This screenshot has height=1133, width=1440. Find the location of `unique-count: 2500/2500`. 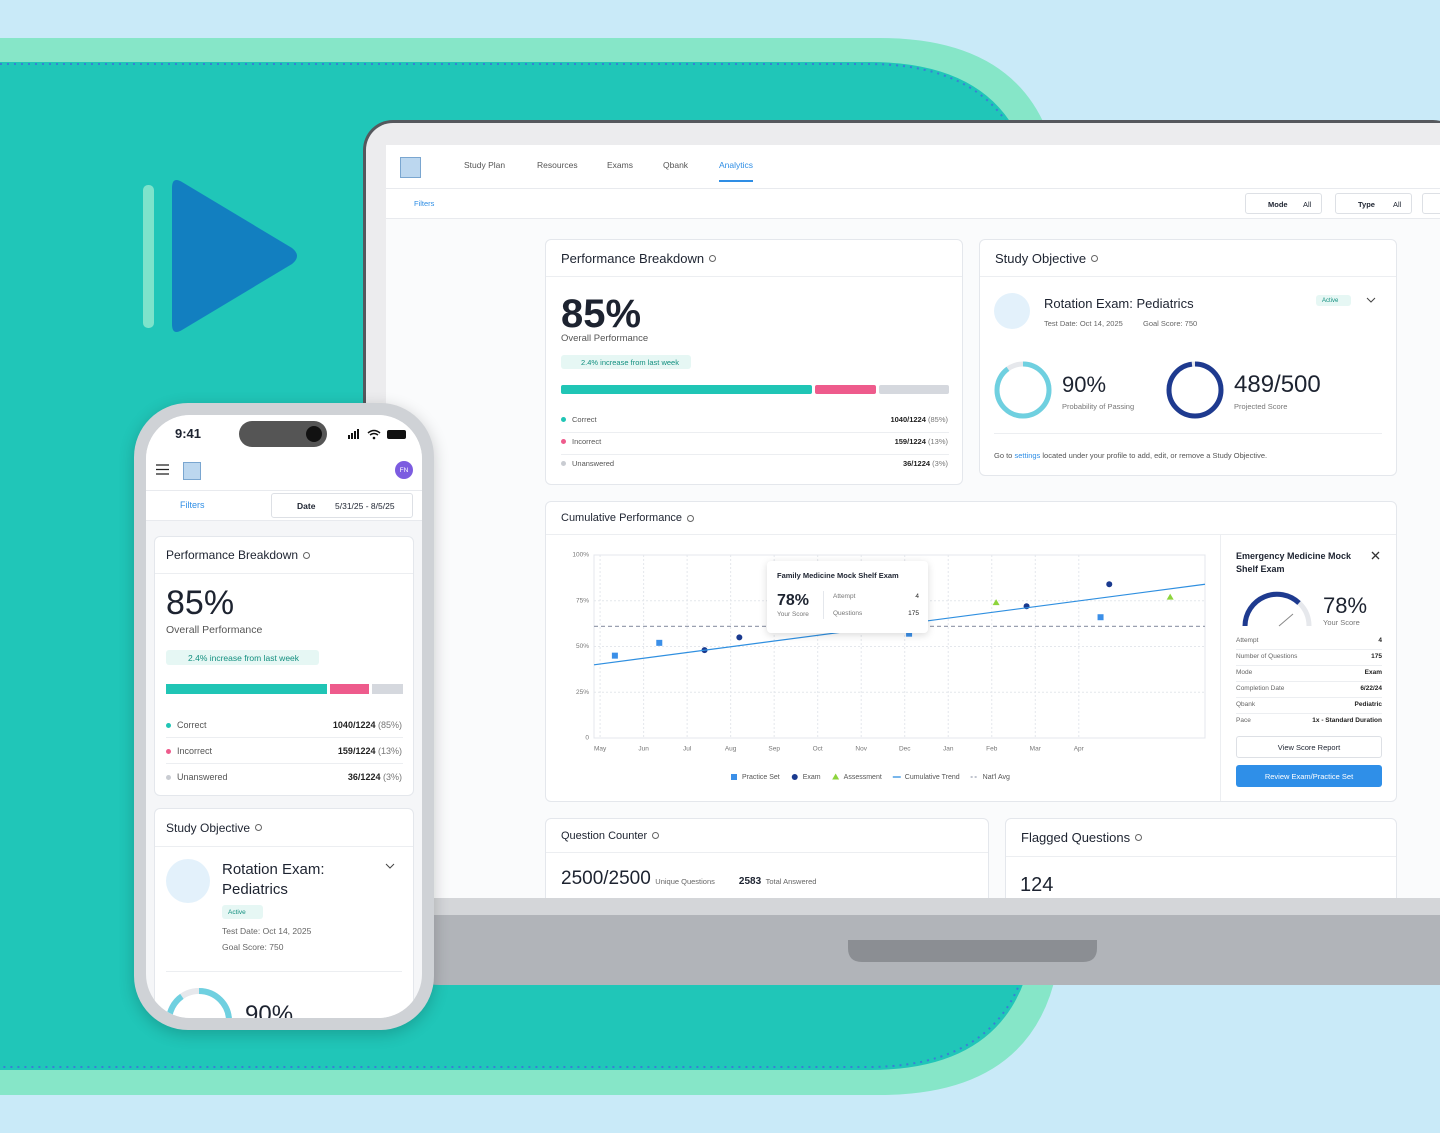

unique-count: 2500/2500 is located at coordinates (606, 878).